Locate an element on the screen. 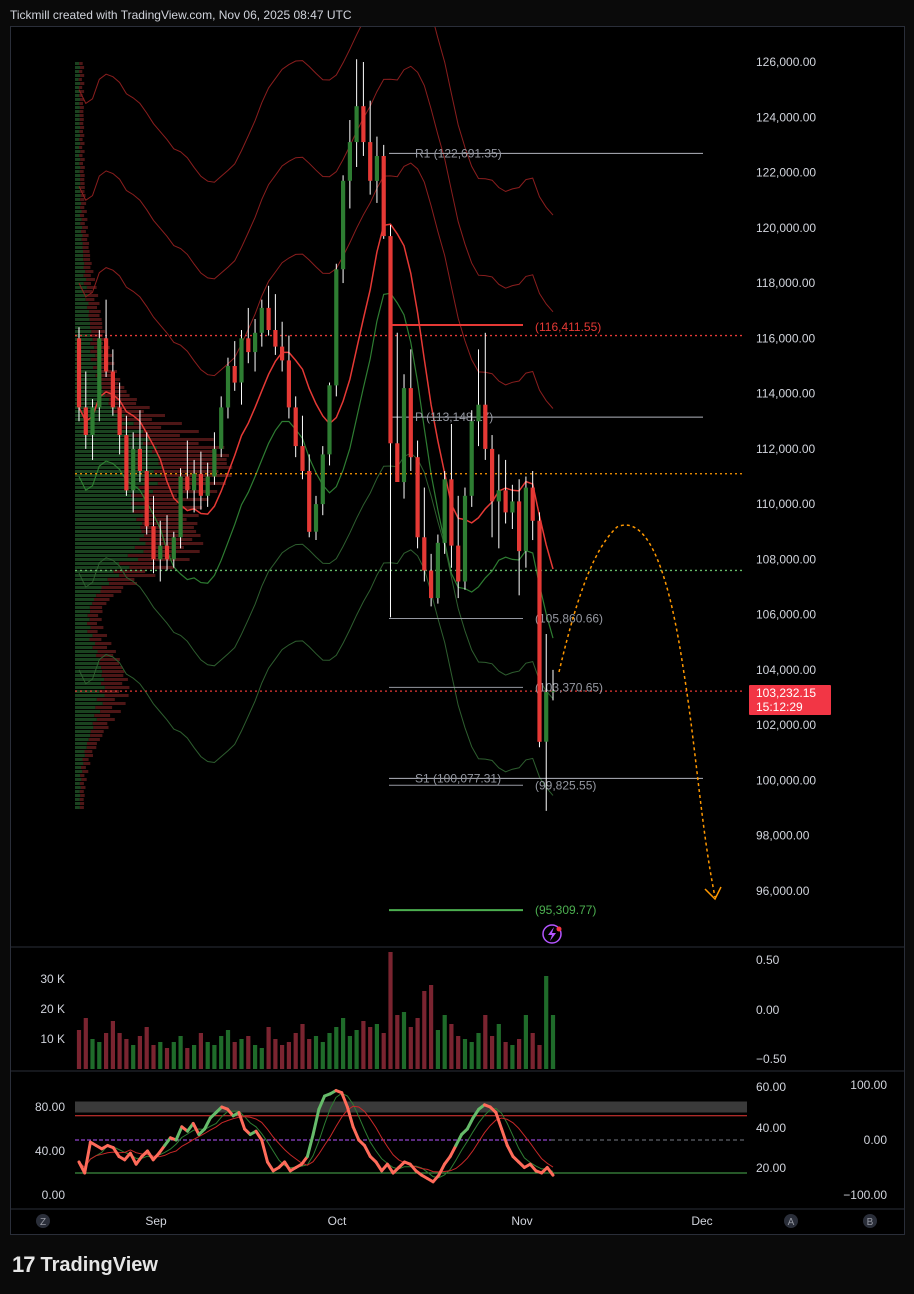  pivot-label-2: S1 (100,077.31) is located at coordinates (458, 778).